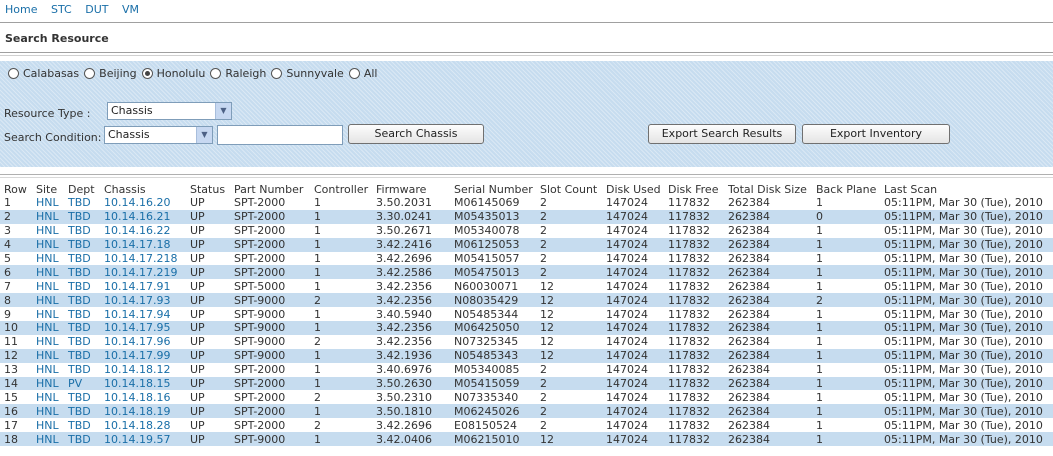 This screenshot has width=1053, height=456. Describe the element at coordinates (143, 439) in the screenshot. I see `table-cell-link: 10.14.19.57` at that location.